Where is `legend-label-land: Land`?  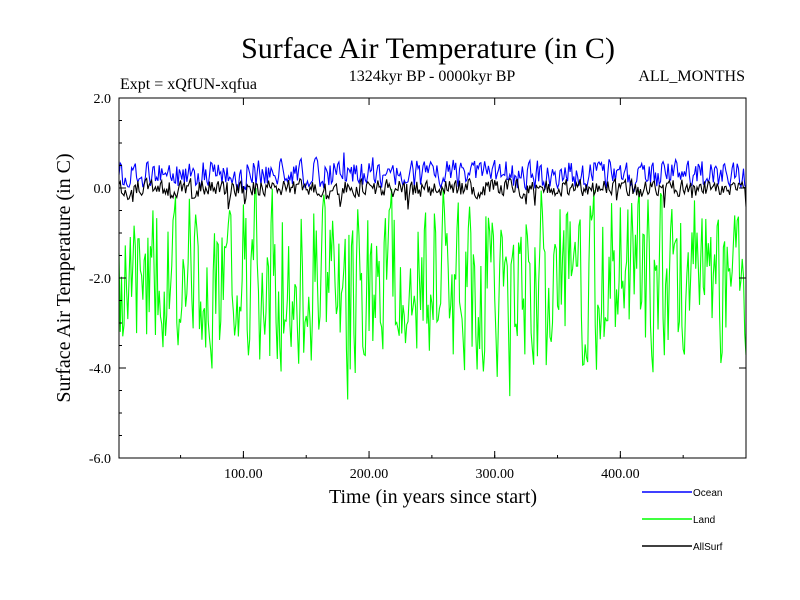 legend-label-land: Land is located at coordinates (704, 520).